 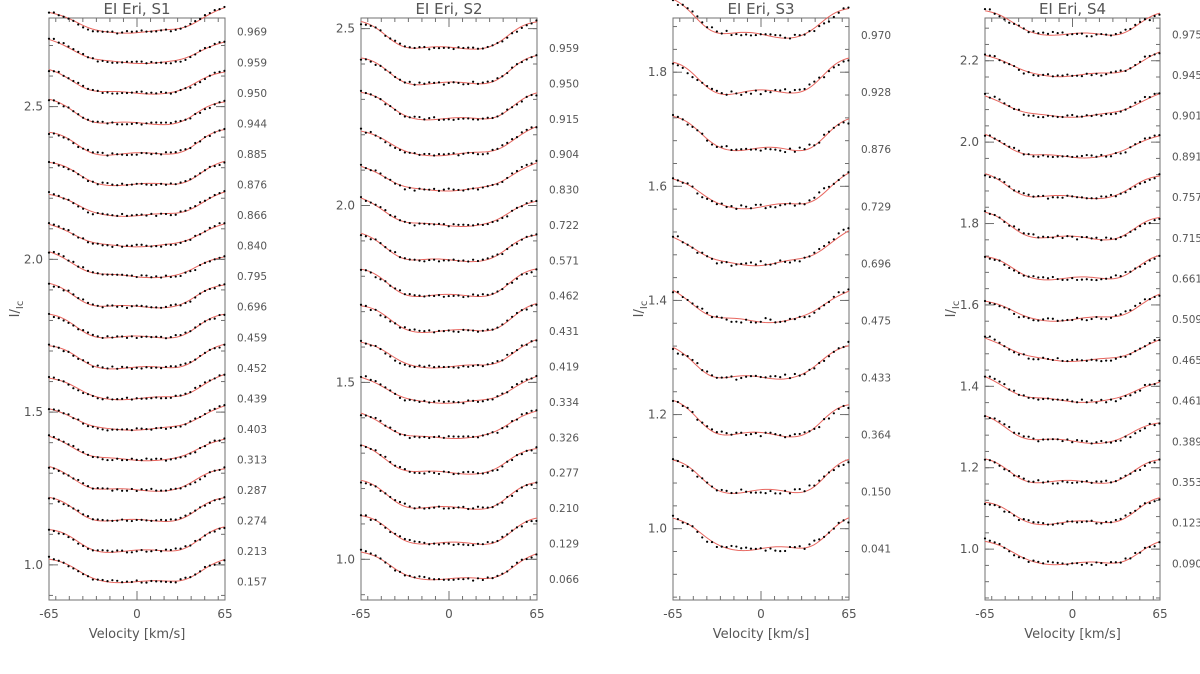 I want to click on phase-label: 0.213, so click(x=252, y=552).